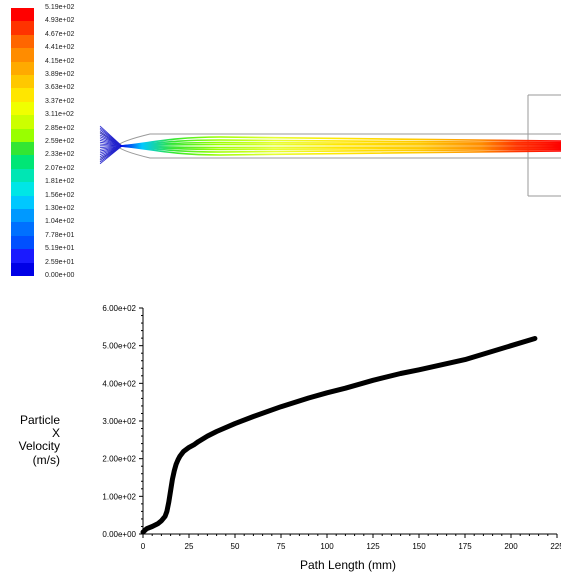 This screenshot has height=573, width=561. Describe the element at coordinates (348, 565) in the screenshot. I see `x-axis-label: Path Length (mm)` at that location.